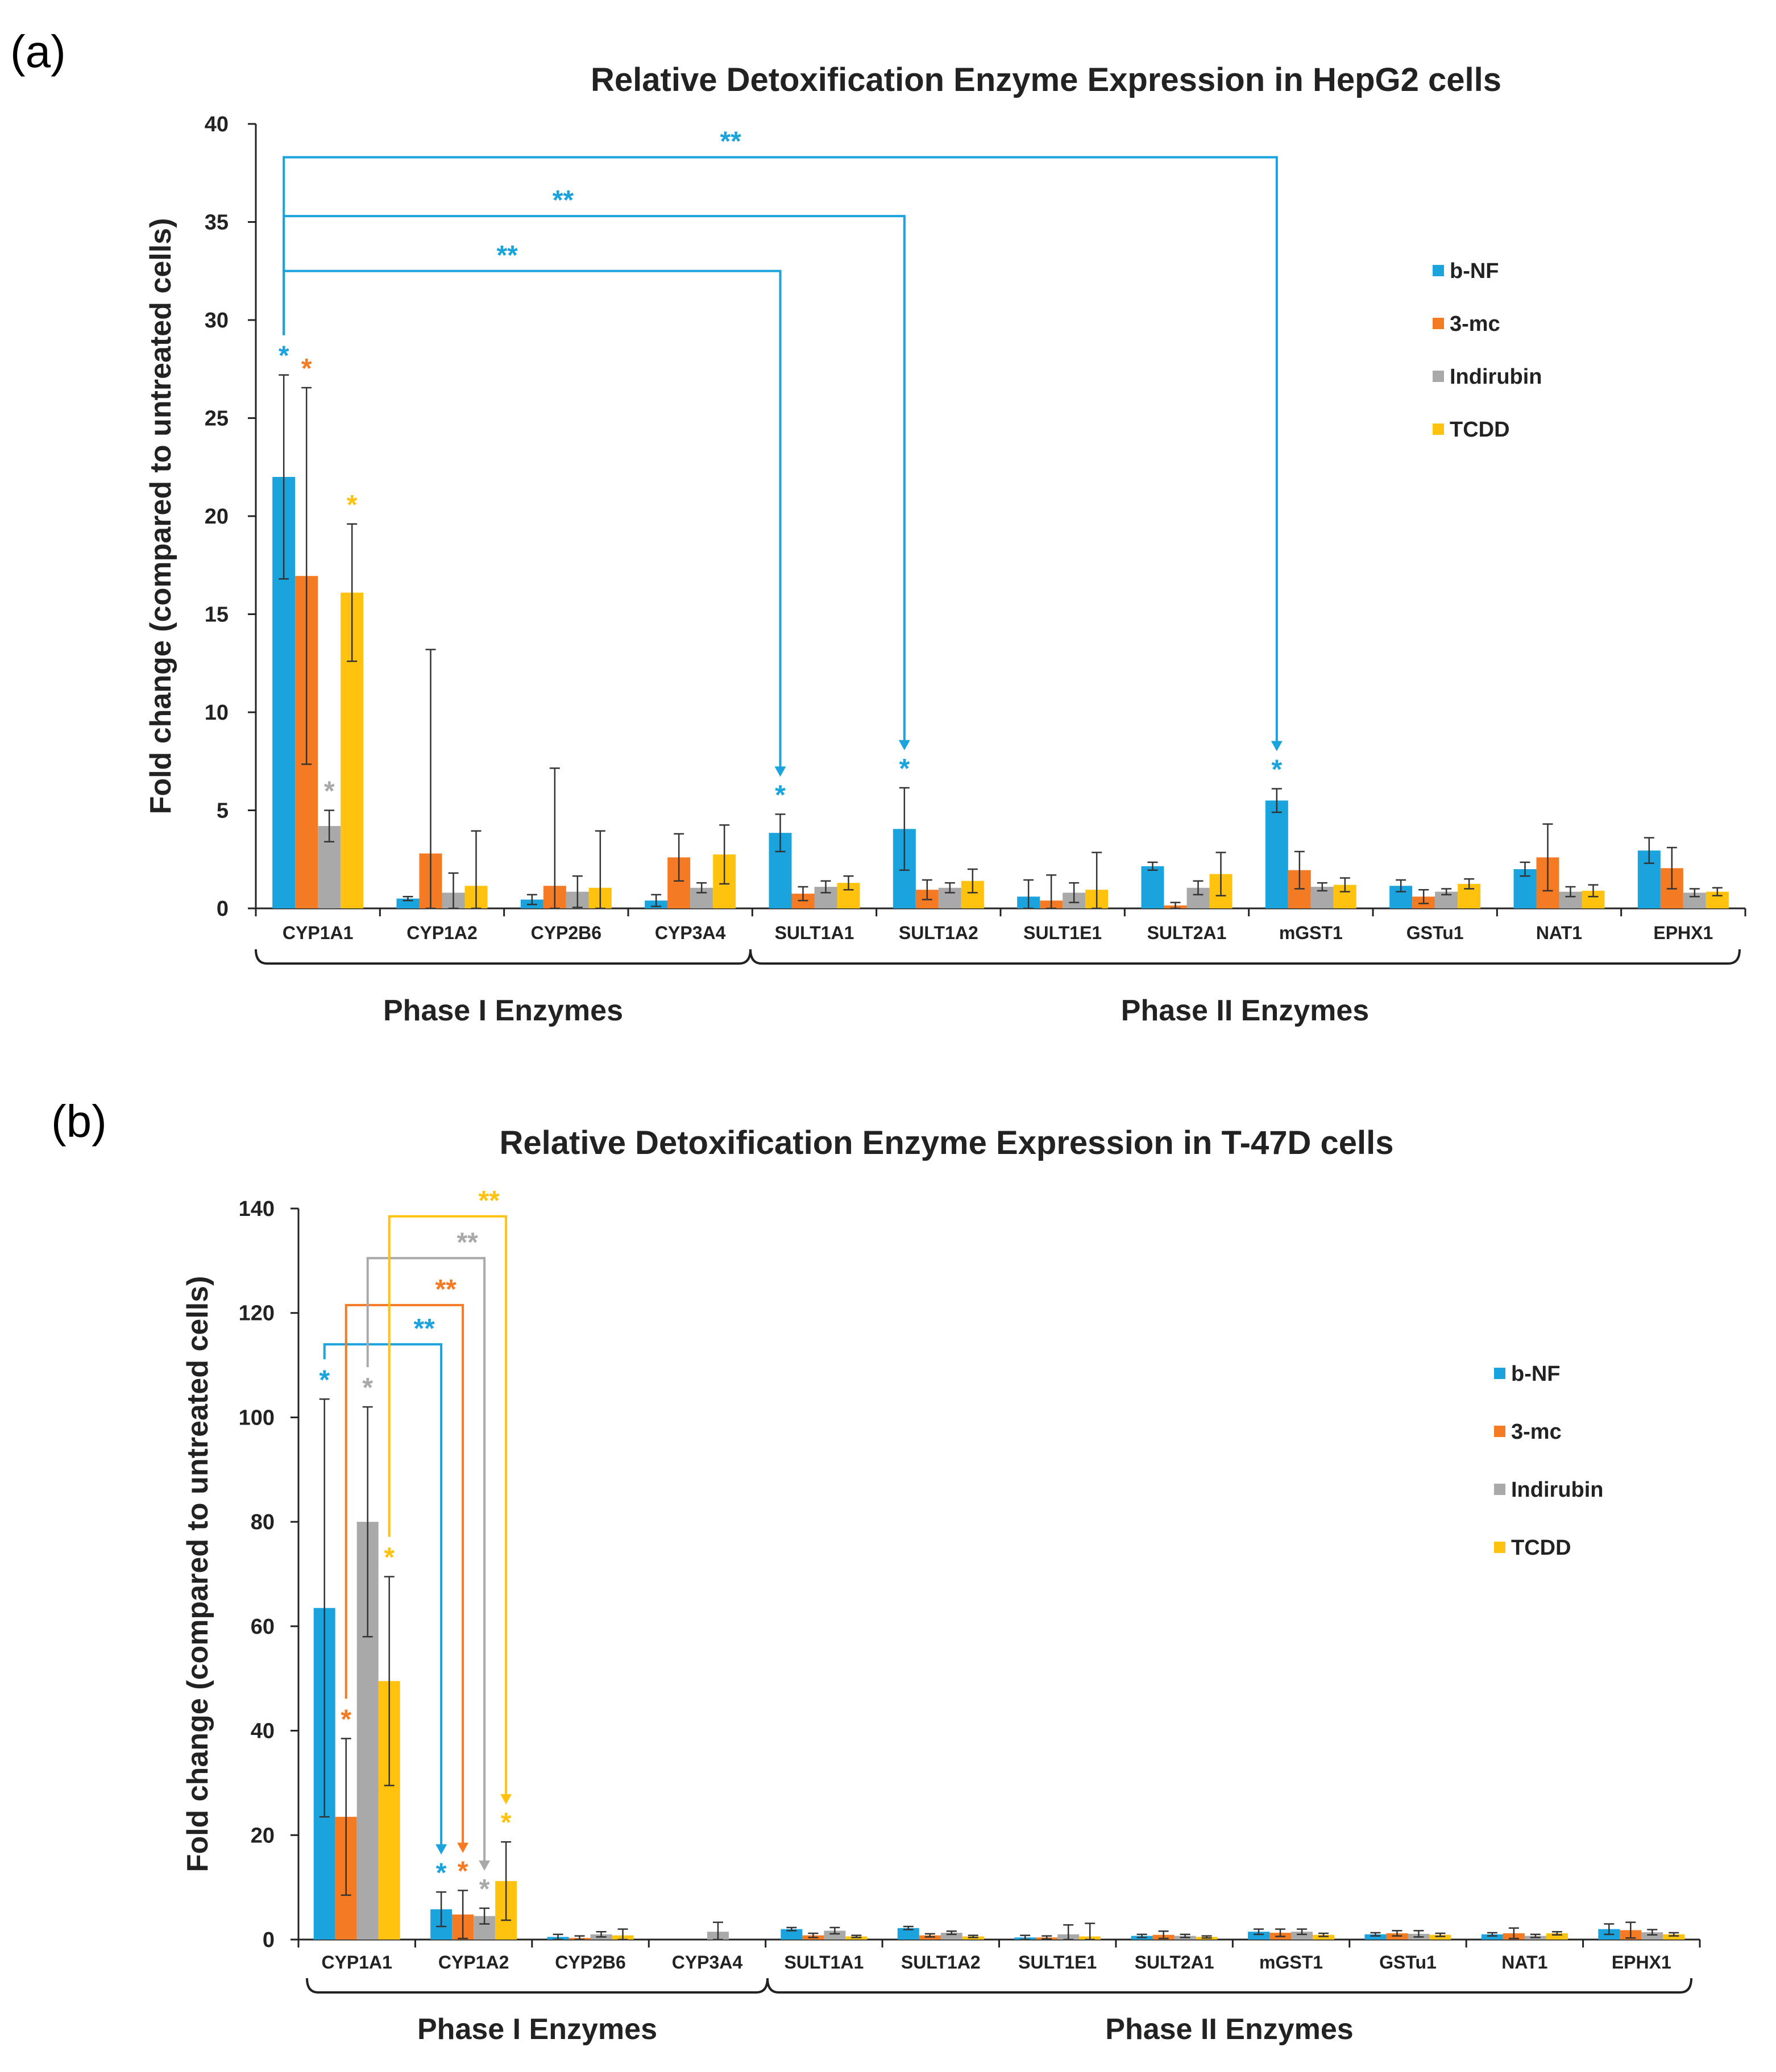 This screenshot has width=1776, height=2072. I want to click on legend-label: Indirubin, so click(1557, 1490).